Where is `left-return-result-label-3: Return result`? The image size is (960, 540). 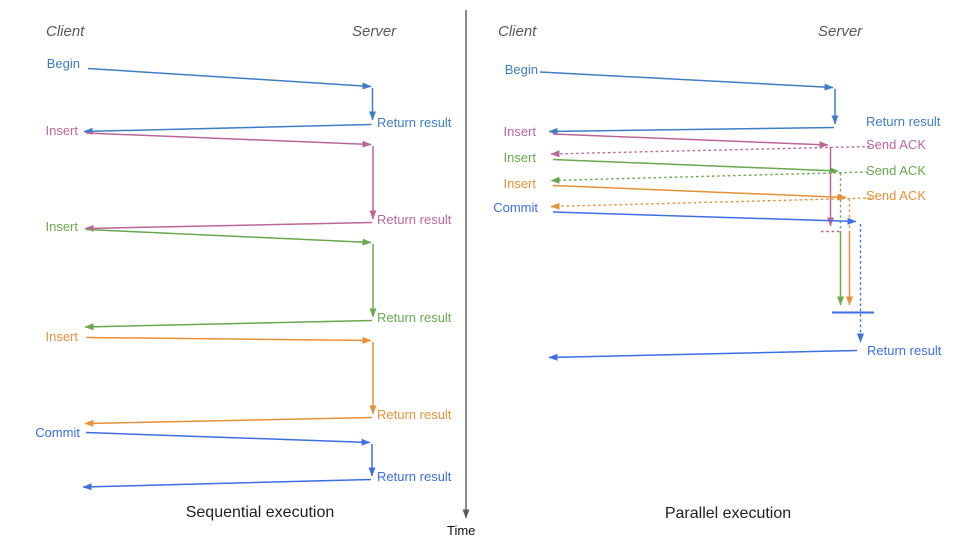 left-return-result-label-3: Return result is located at coordinates (414, 317).